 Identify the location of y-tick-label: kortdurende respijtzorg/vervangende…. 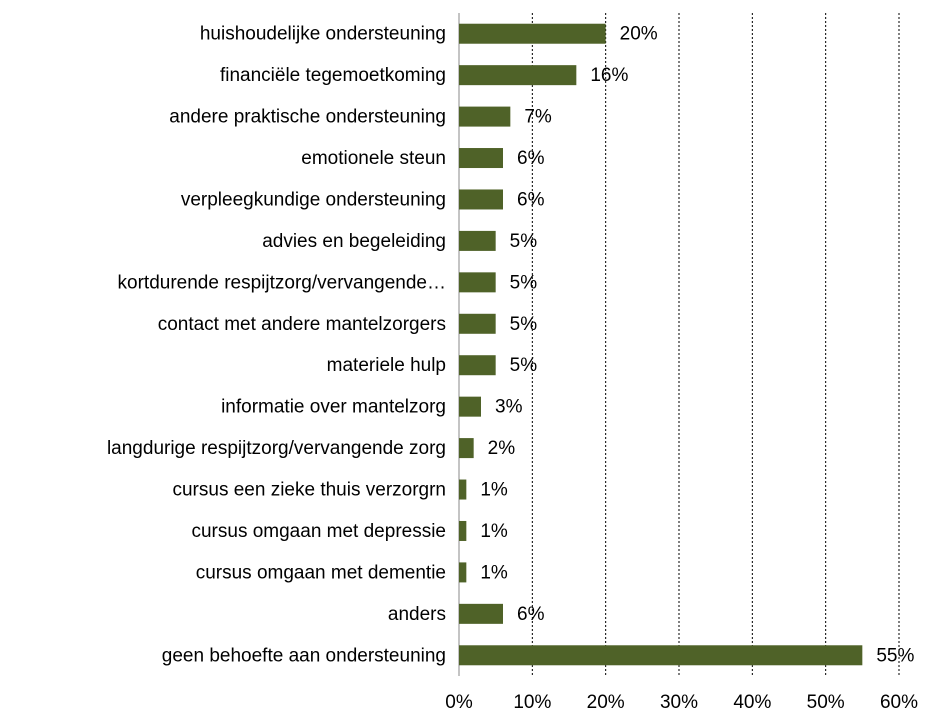
(282, 282).